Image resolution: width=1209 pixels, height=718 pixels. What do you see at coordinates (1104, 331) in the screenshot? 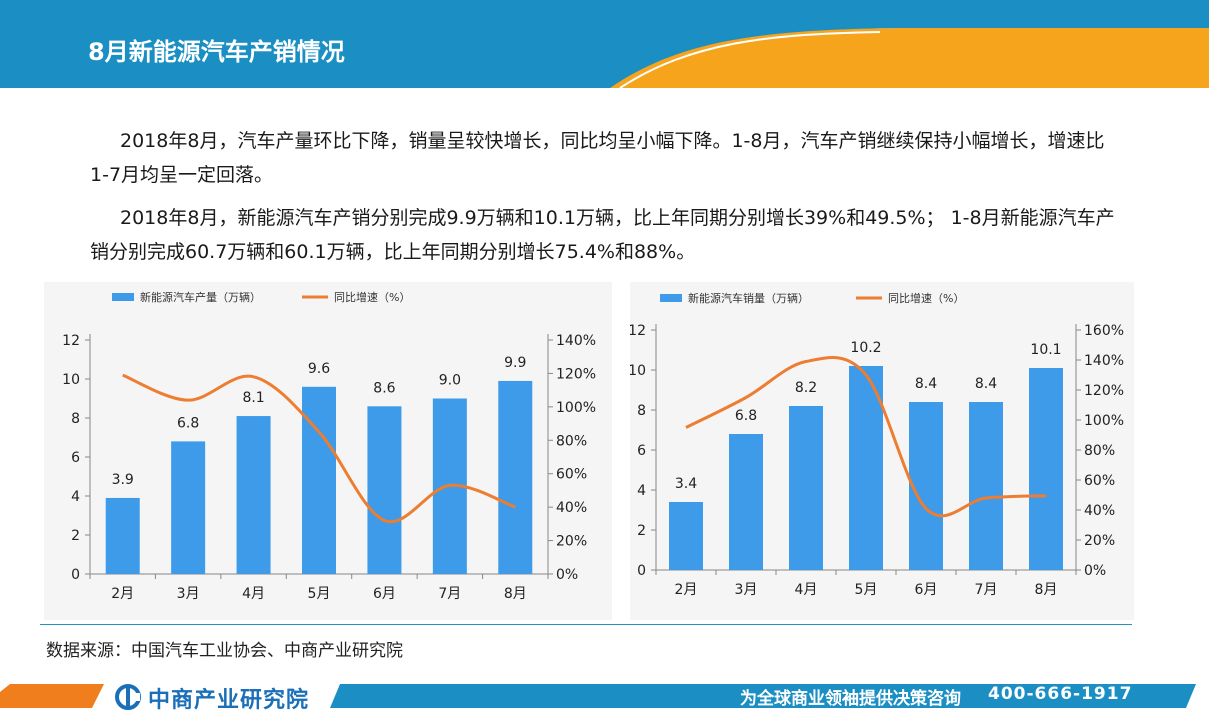
I see `right-tick-label: 160%` at bounding box center [1104, 331].